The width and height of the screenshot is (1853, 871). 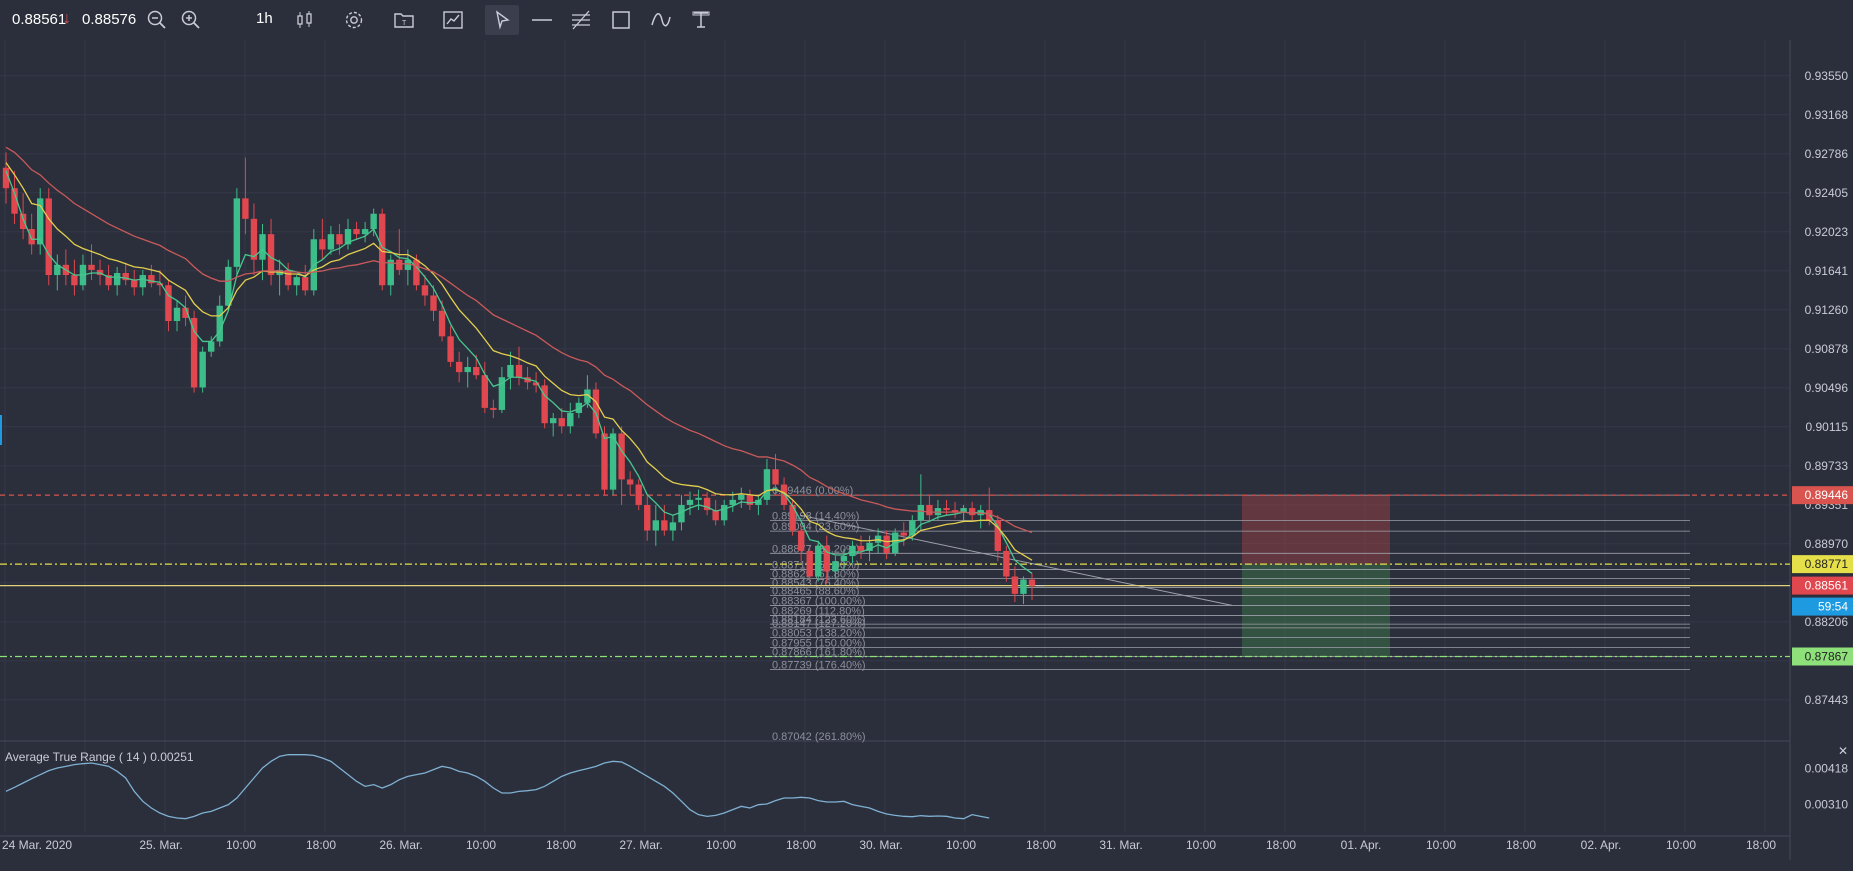 I want to click on price-tick-label: 0.92023, so click(x=1827, y=232).